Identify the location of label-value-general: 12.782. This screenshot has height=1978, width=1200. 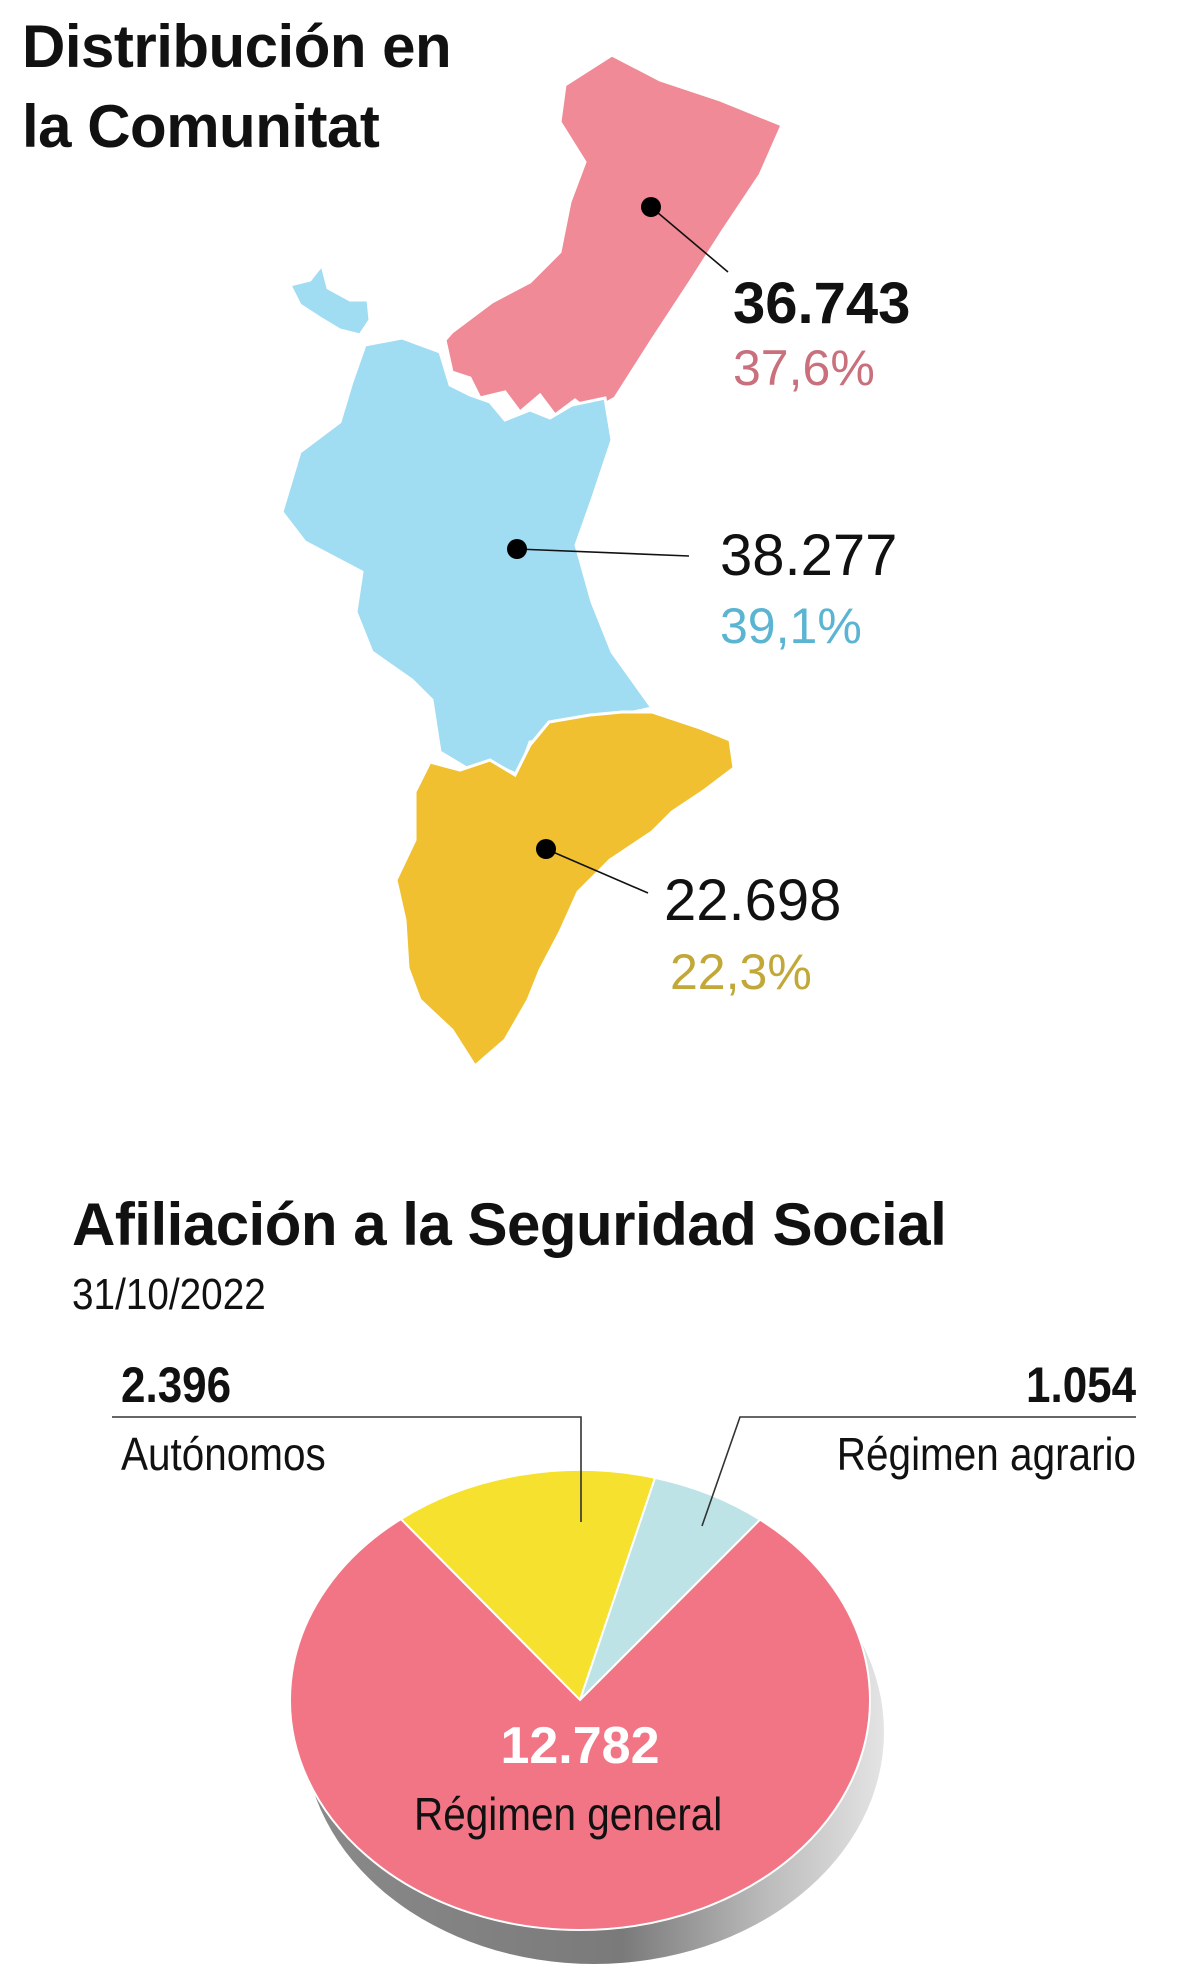
(580, 1746).